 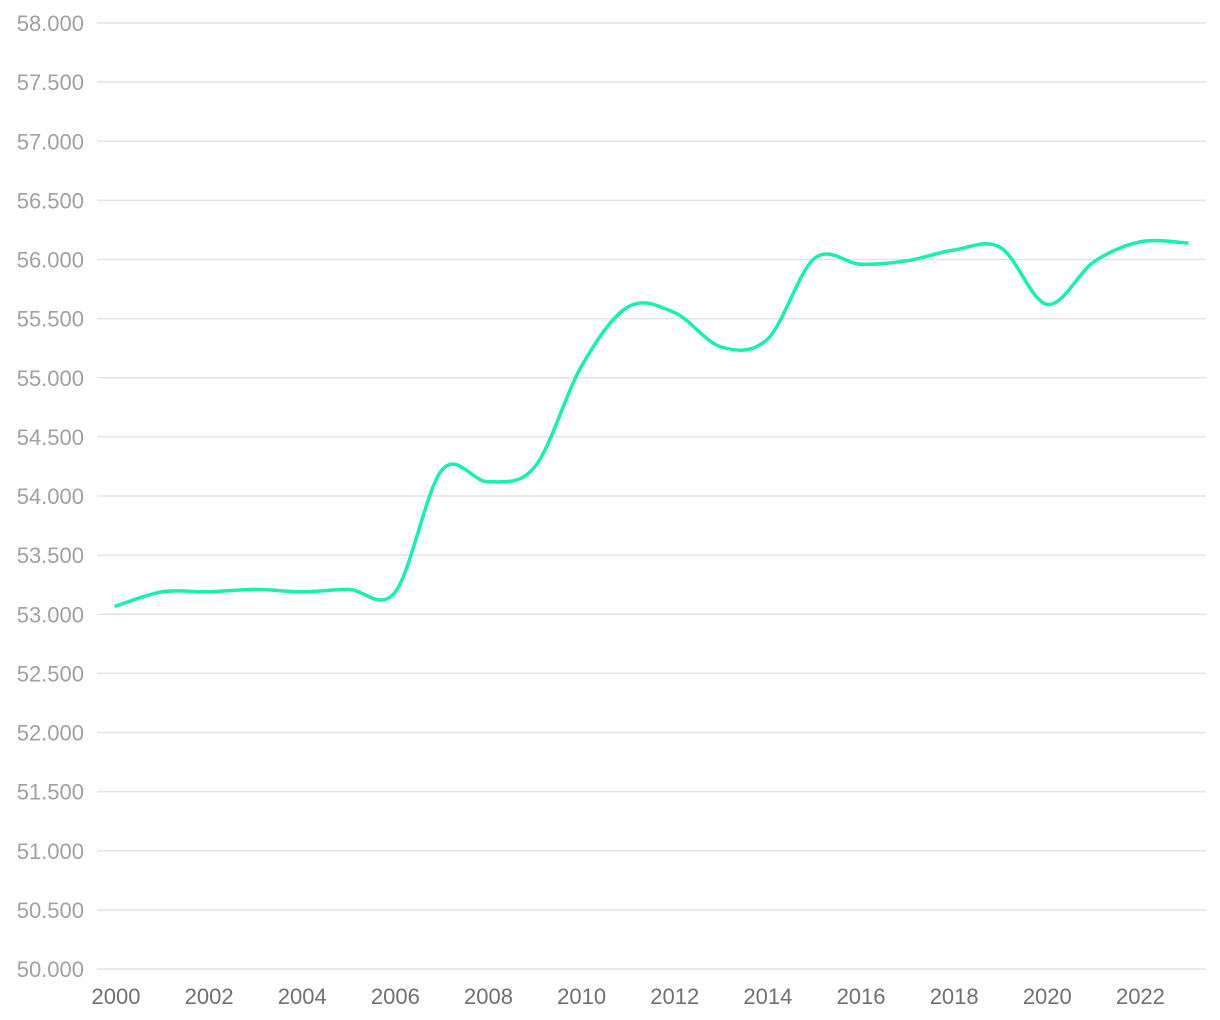 What do you see at coordinates (209, 996) in the screenshot?
I see `x-tick-label: 2002` at bounding box center [209, 996].